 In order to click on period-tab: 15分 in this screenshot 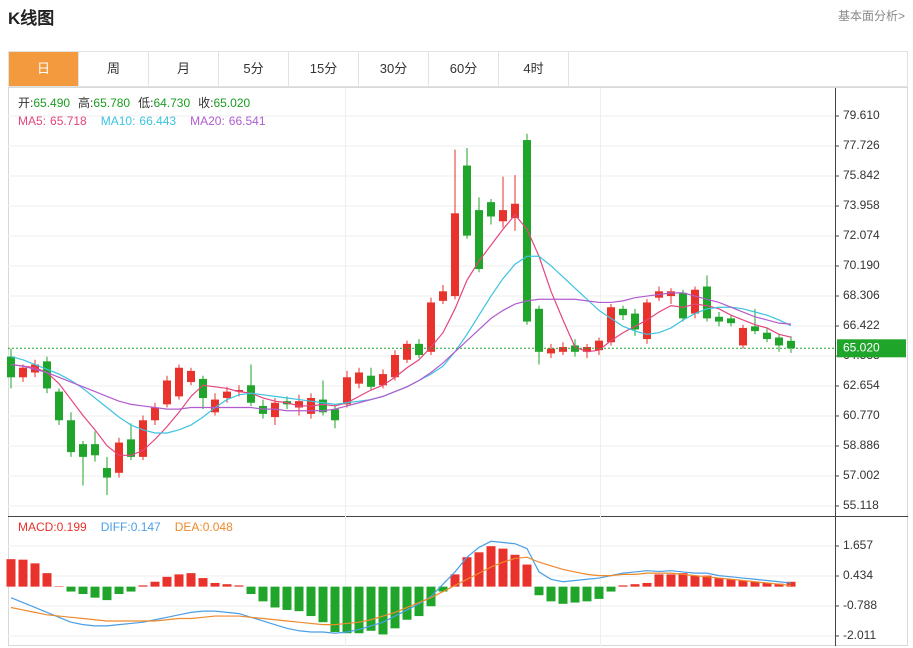, I will do `click(324, 69)`.